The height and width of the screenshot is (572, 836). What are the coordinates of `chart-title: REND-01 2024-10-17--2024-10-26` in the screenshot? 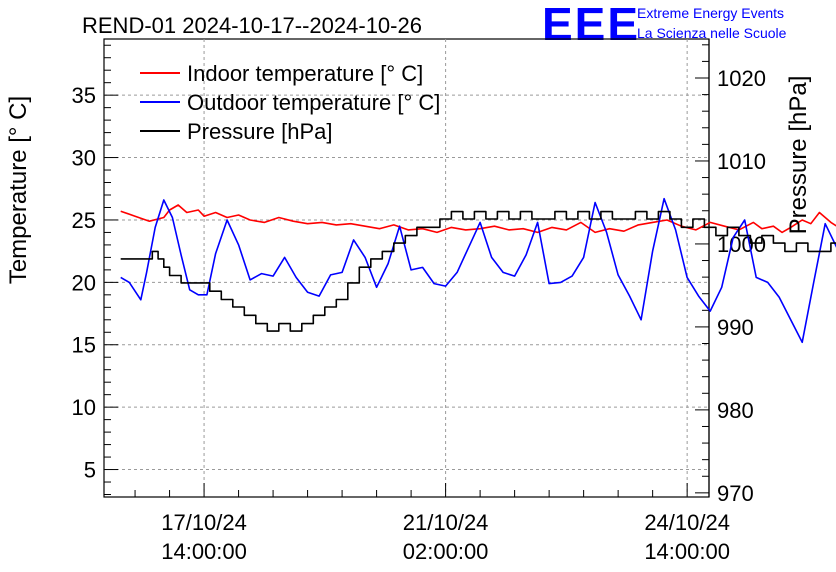 It's located at (252, 25).